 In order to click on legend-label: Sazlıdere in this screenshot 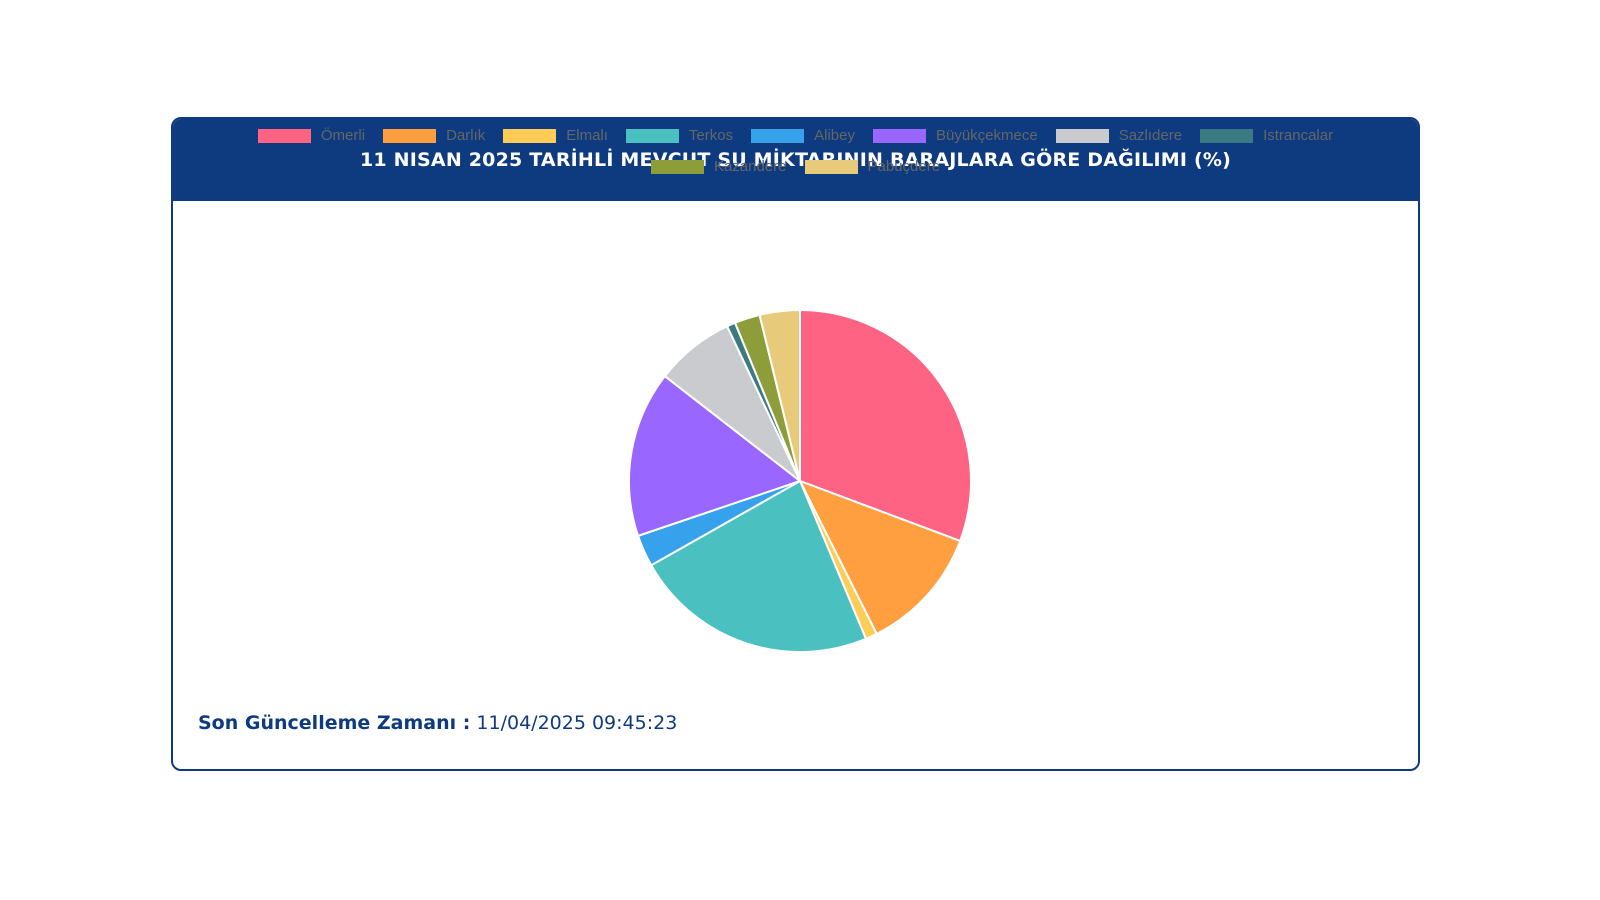, I will do `click(1150, 135)`.